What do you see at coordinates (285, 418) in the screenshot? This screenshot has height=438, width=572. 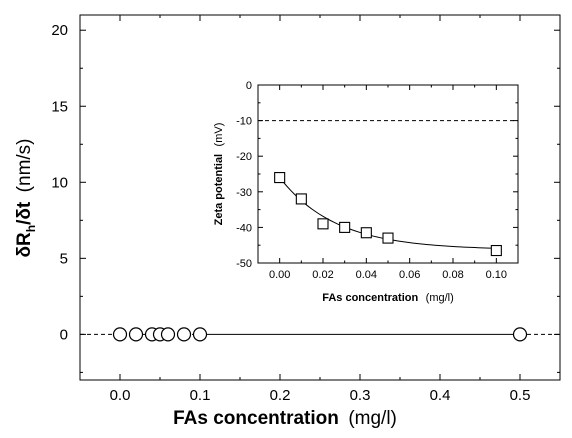 I see `main-x-axis-label: FAs concentration (mg/l)` at bounding box center [285, 418].